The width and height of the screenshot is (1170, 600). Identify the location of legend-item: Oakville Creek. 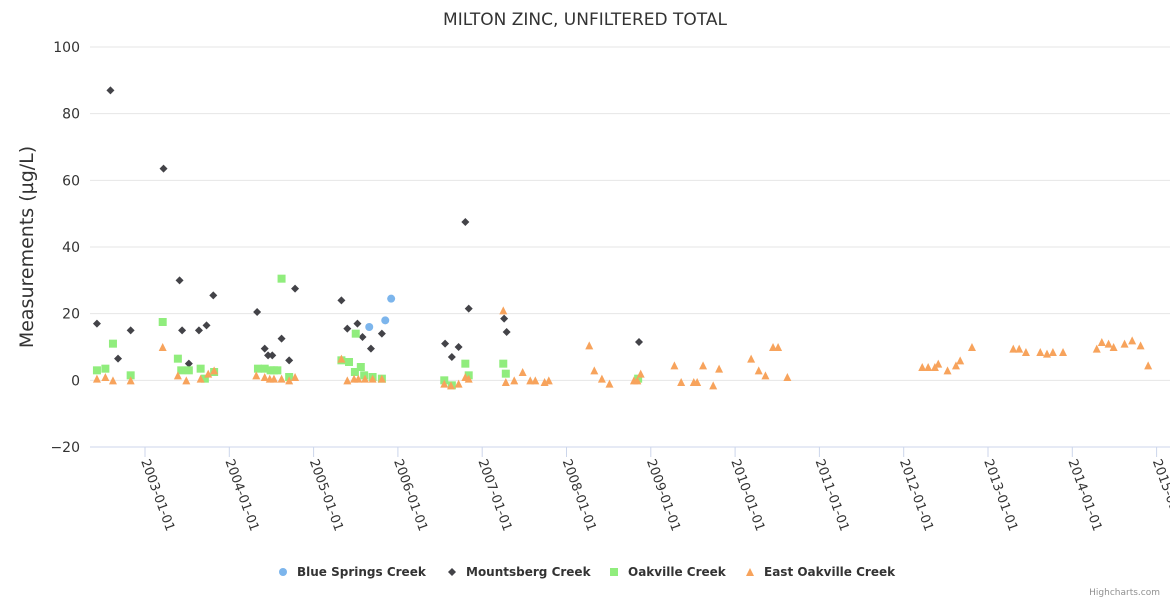
(668, 572).